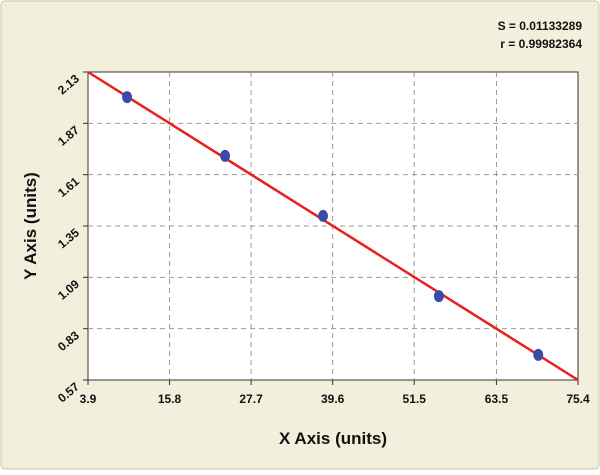  What do you see at coordinates (415, 399) in the screenshot?
I see `x-tick-label: 51.5` at bounding box center [415, 399].